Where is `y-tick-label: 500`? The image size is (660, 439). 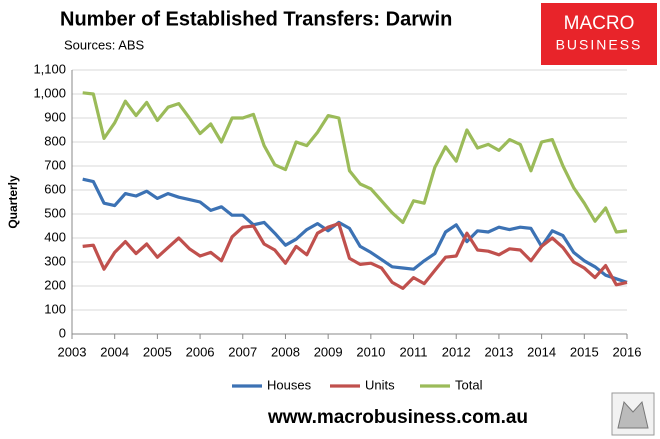
y-tick-label: 500 is located at coordinates (55, 212).